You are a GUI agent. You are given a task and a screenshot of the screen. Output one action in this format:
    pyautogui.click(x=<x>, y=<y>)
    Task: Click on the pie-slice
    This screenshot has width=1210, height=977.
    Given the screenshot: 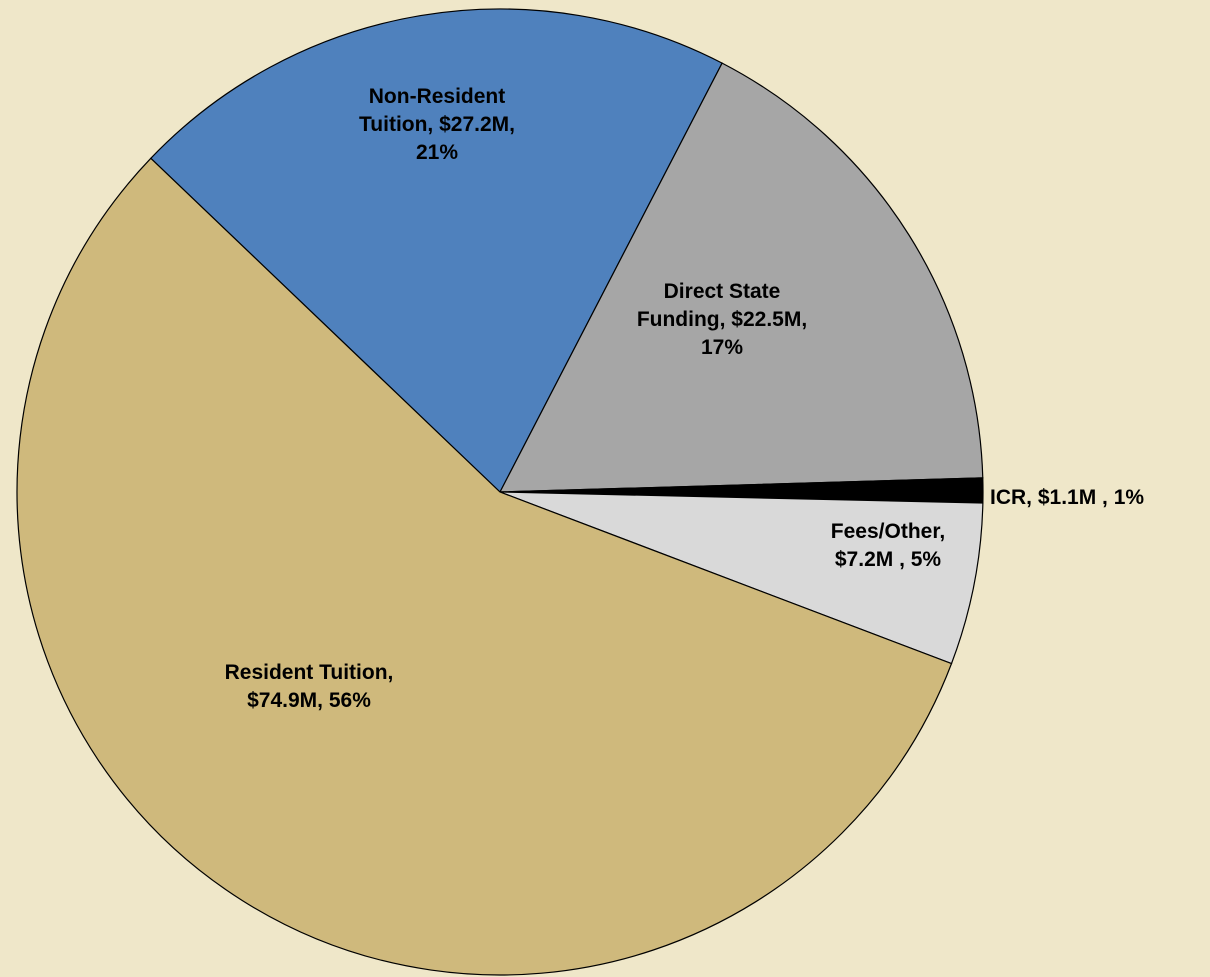 What is the action you would take?
    pyautogui.click(x=741, y=578)
    